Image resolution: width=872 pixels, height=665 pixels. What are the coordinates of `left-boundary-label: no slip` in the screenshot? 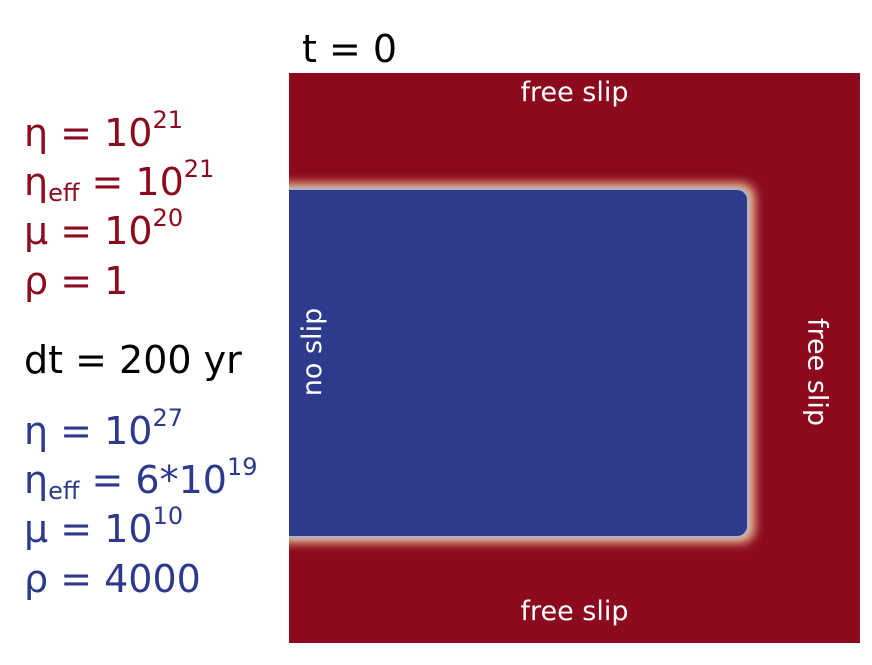 It's located at (312, 352).